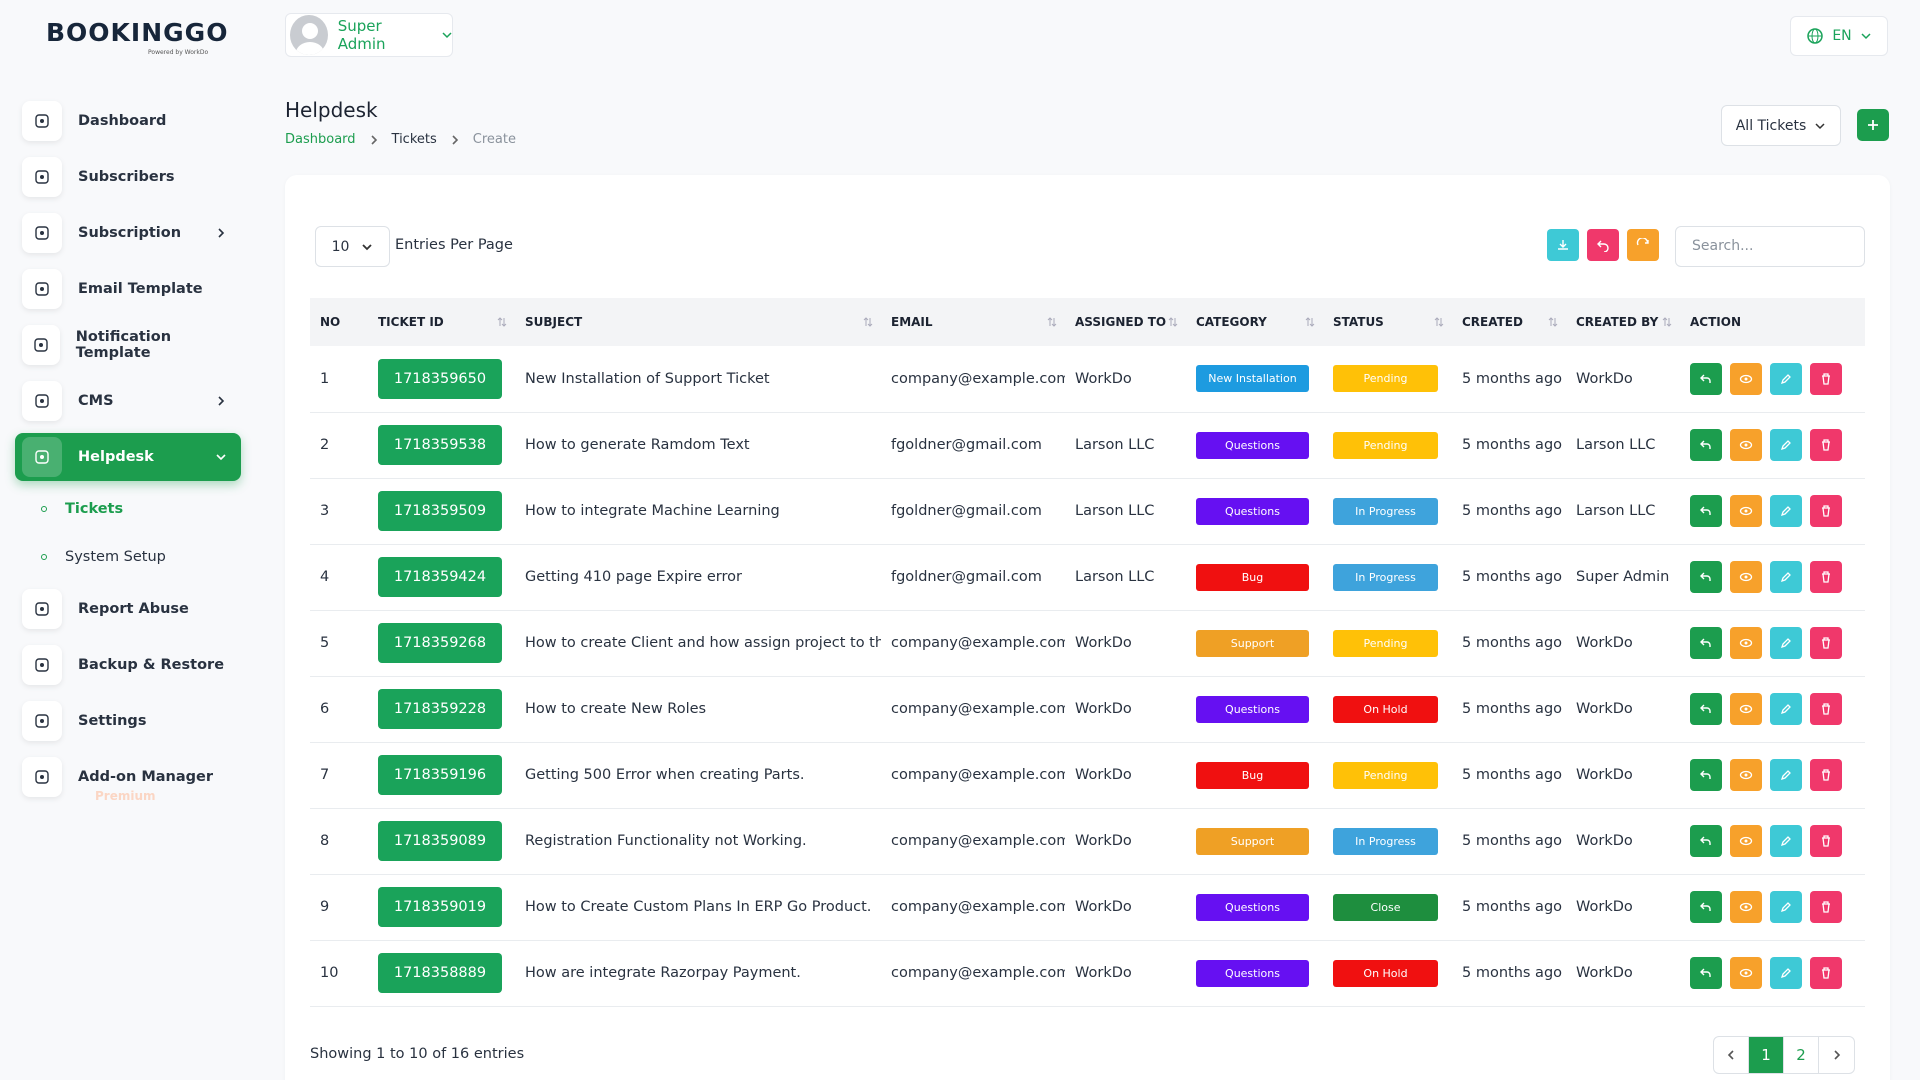  What do you see at coordinates (1643, 245) in the screenshot?
I see `reload-button` at bounding box center [1643, 245].